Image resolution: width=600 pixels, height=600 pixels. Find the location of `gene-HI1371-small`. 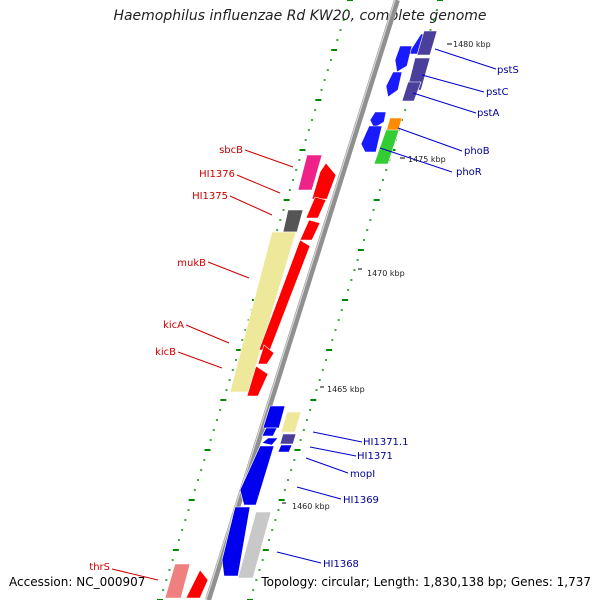

gene-HI1371-small is located at coordinates (269, 432).